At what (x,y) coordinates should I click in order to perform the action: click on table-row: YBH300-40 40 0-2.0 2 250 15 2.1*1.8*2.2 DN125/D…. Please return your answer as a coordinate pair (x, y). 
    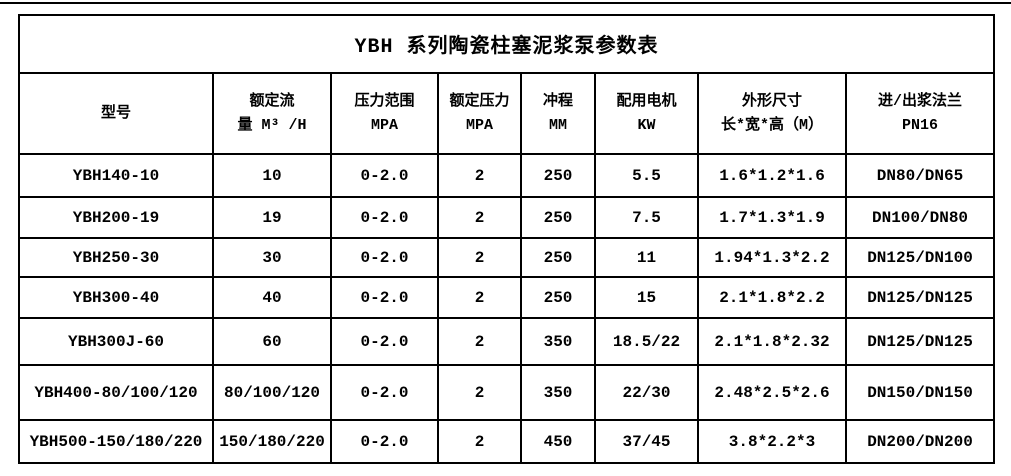
    Looking at the image, I should click on (507, 297).